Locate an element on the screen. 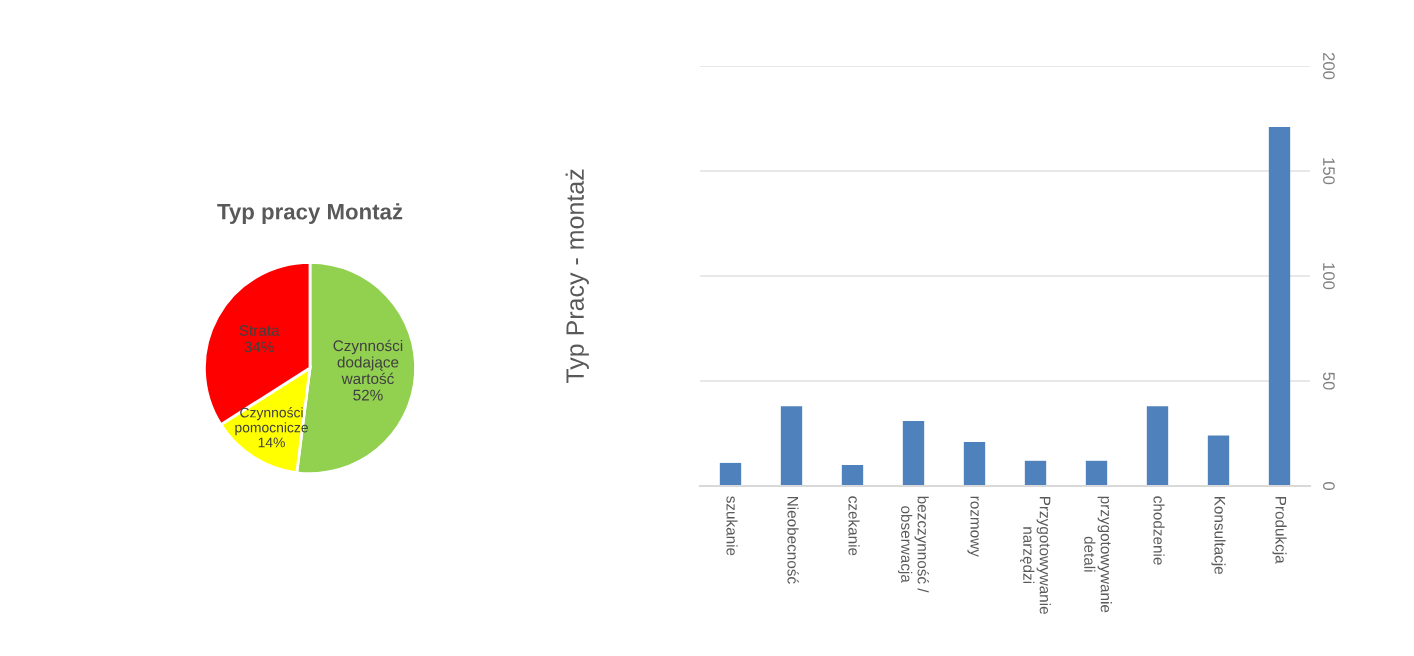 The width and height of the screenshot is (1414, 656). y-tick-label: 150 is located at coordinates (1329, 171).